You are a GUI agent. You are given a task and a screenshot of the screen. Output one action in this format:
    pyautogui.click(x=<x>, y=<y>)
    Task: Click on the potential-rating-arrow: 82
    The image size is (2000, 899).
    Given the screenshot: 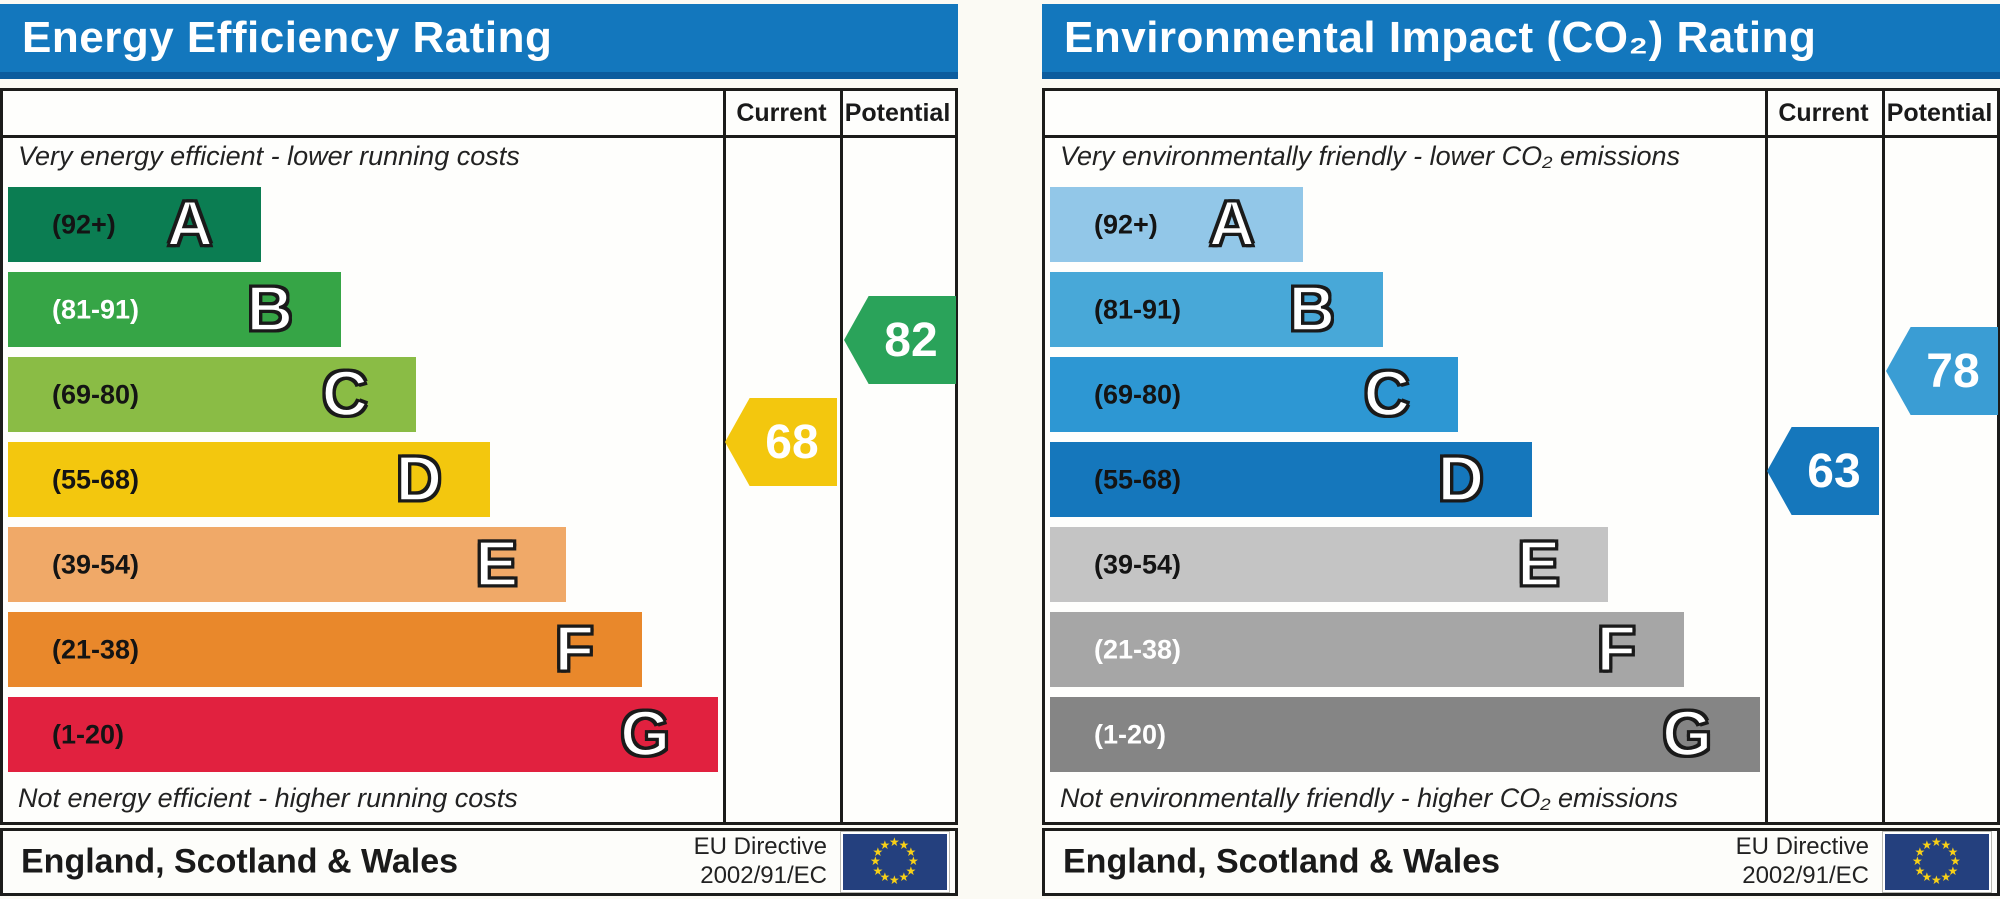 What is the action you would take?
    pyautogui.click(x=900, y=340)
    